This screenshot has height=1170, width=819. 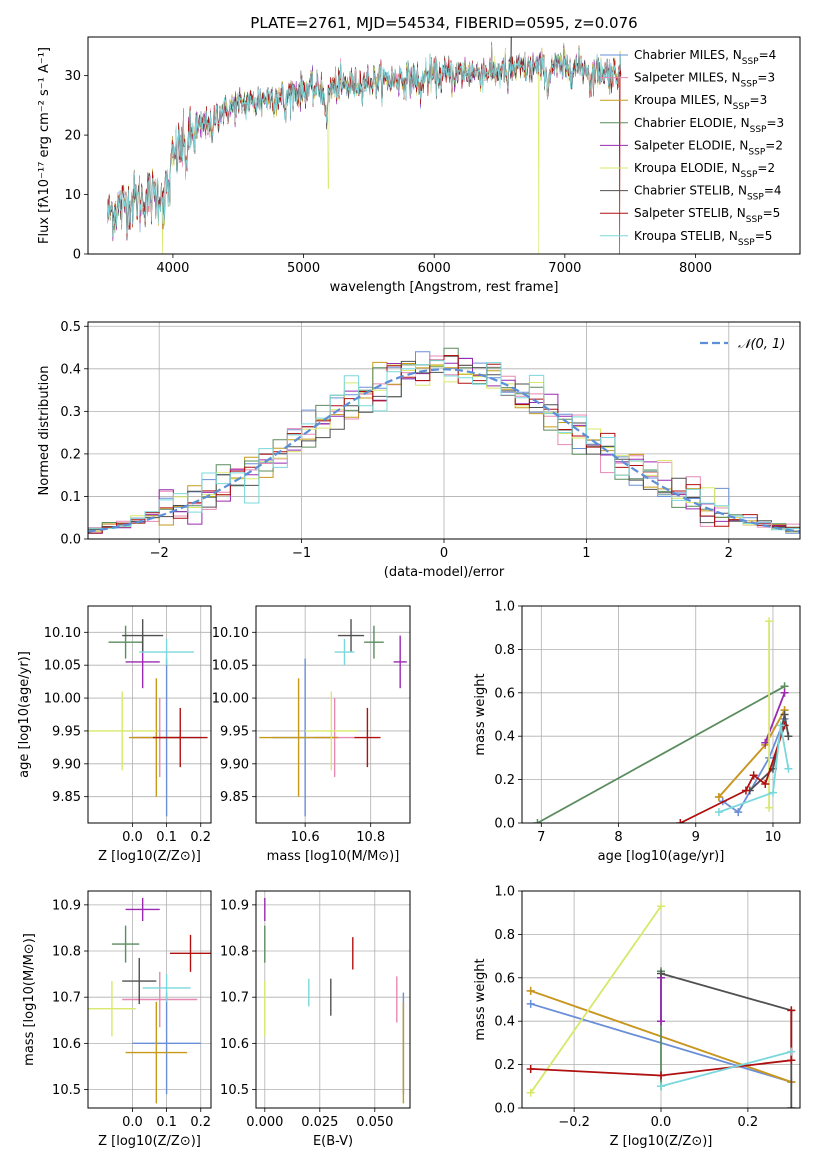 What do you see at coordinates (773, 837) in the screenshot?
I see `x-tick-label: 10` at bounding box center [773, 837].